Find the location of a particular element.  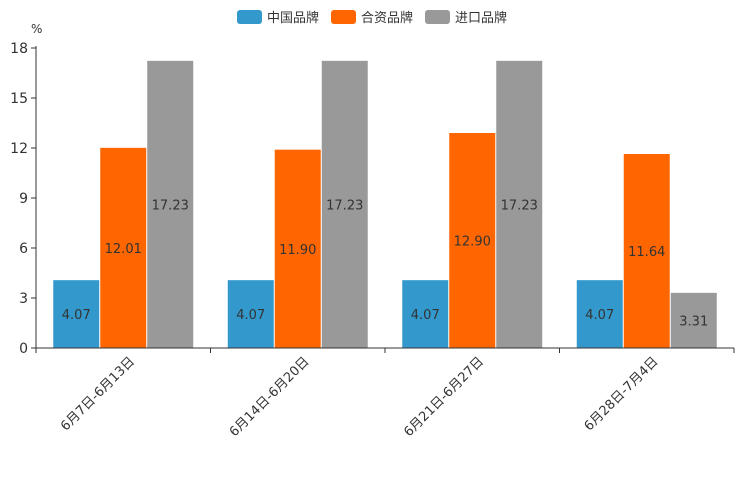

bar-data-label: 11.90 is located at coordinates (297, 250).